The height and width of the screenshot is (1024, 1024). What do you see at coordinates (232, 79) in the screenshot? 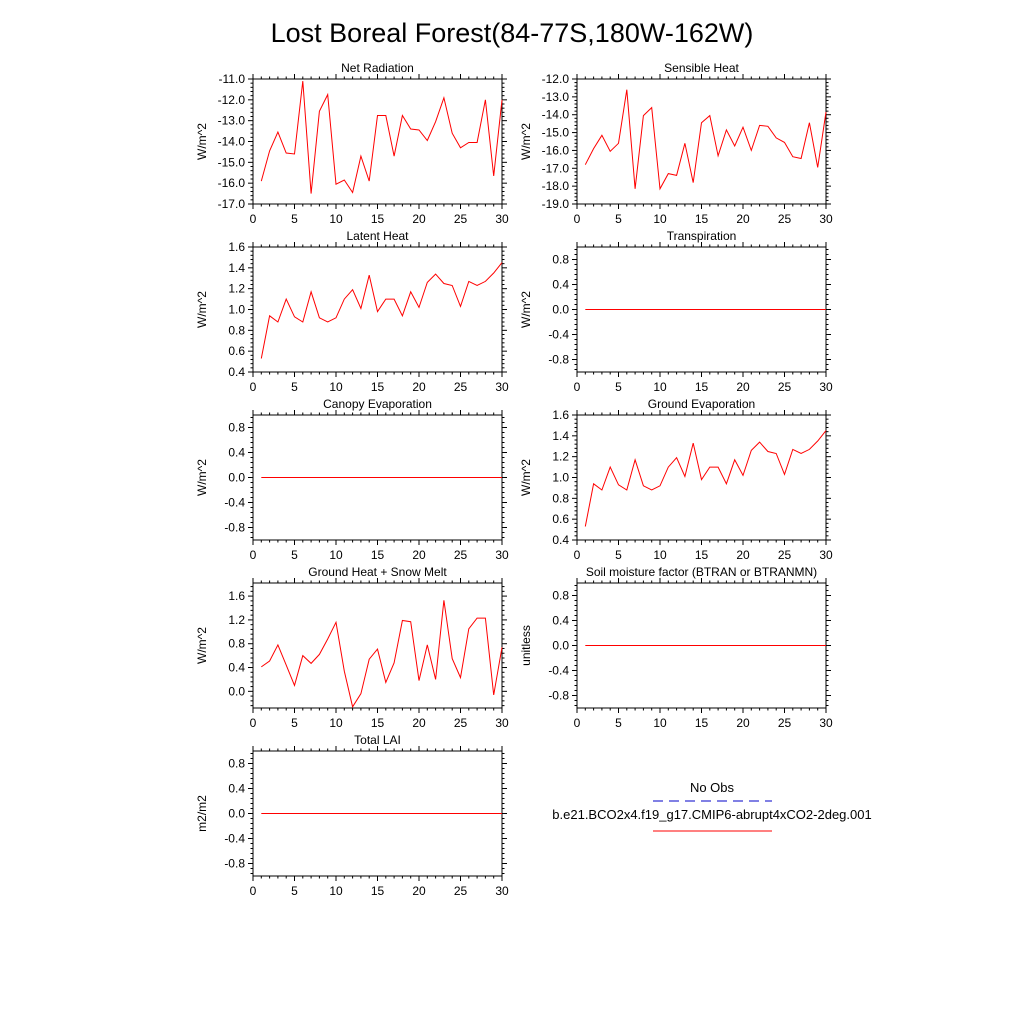
I see `y-tick-label: -11.0` at bounding box center [232, 79].